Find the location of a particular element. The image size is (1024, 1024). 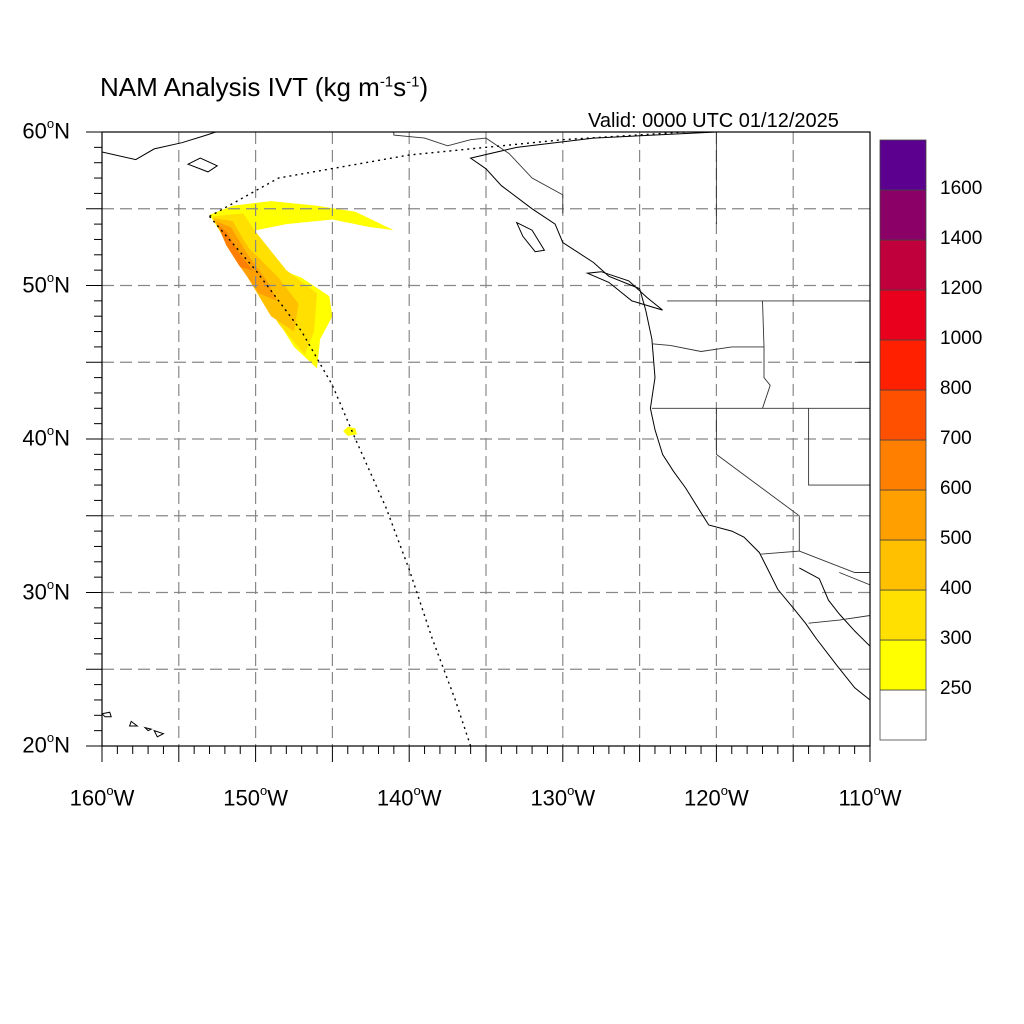

coastline-gulf-of-california is located at coordinates (834, 607).